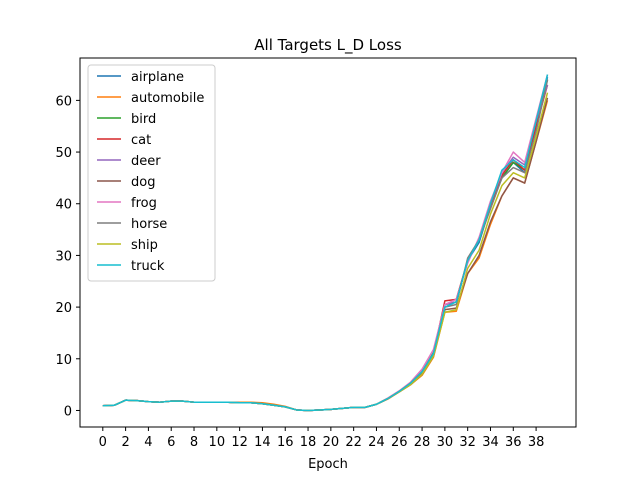 This screenshot has width=640, height=480. I want to click on x-tick-label: 28, so click(422, 442).